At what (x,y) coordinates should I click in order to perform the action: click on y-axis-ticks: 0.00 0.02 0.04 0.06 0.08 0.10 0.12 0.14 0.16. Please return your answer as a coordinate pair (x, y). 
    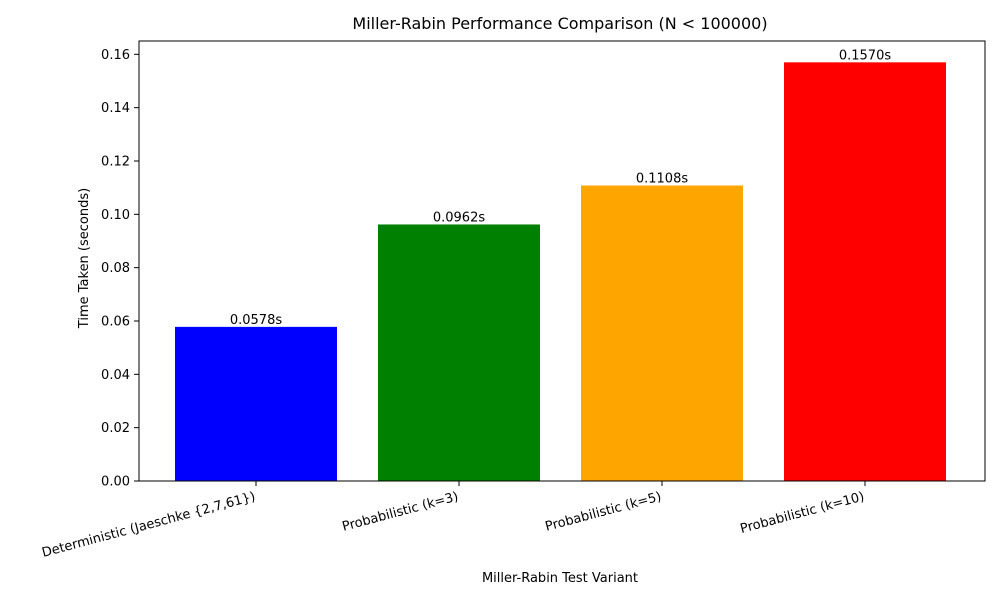
    Looking at the image, I should click on (120, 269).